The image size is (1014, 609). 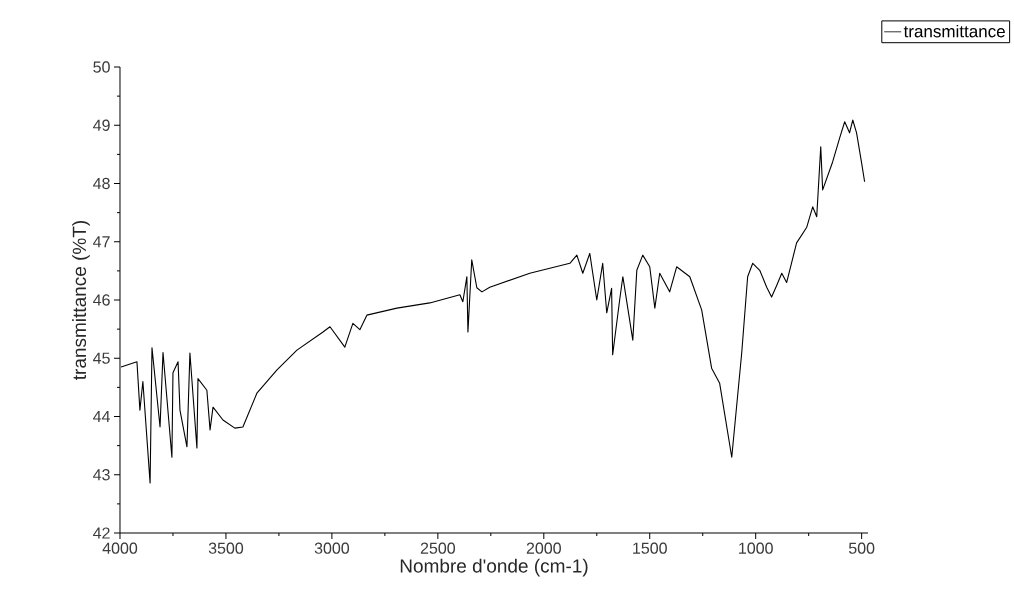 I want to click on x-tick-label: 1500, so click(x=650, y=548).